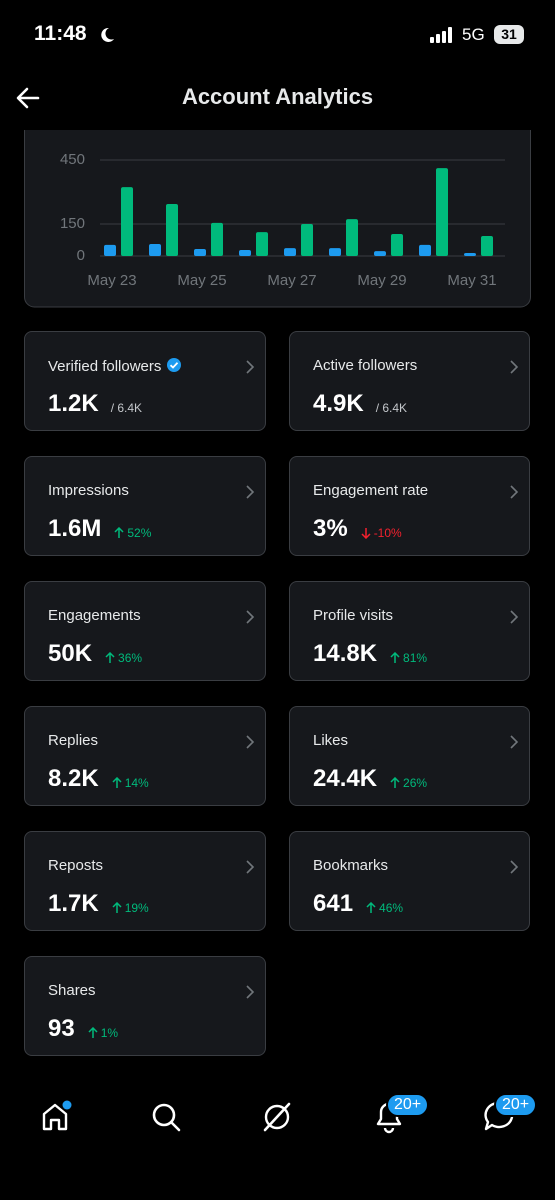 Image resolution: width=555 pixels, height=1200 pixels. Describe the element at coordinates (136, 908) in the screenshot. I see `metric-change: 19%` at that location.